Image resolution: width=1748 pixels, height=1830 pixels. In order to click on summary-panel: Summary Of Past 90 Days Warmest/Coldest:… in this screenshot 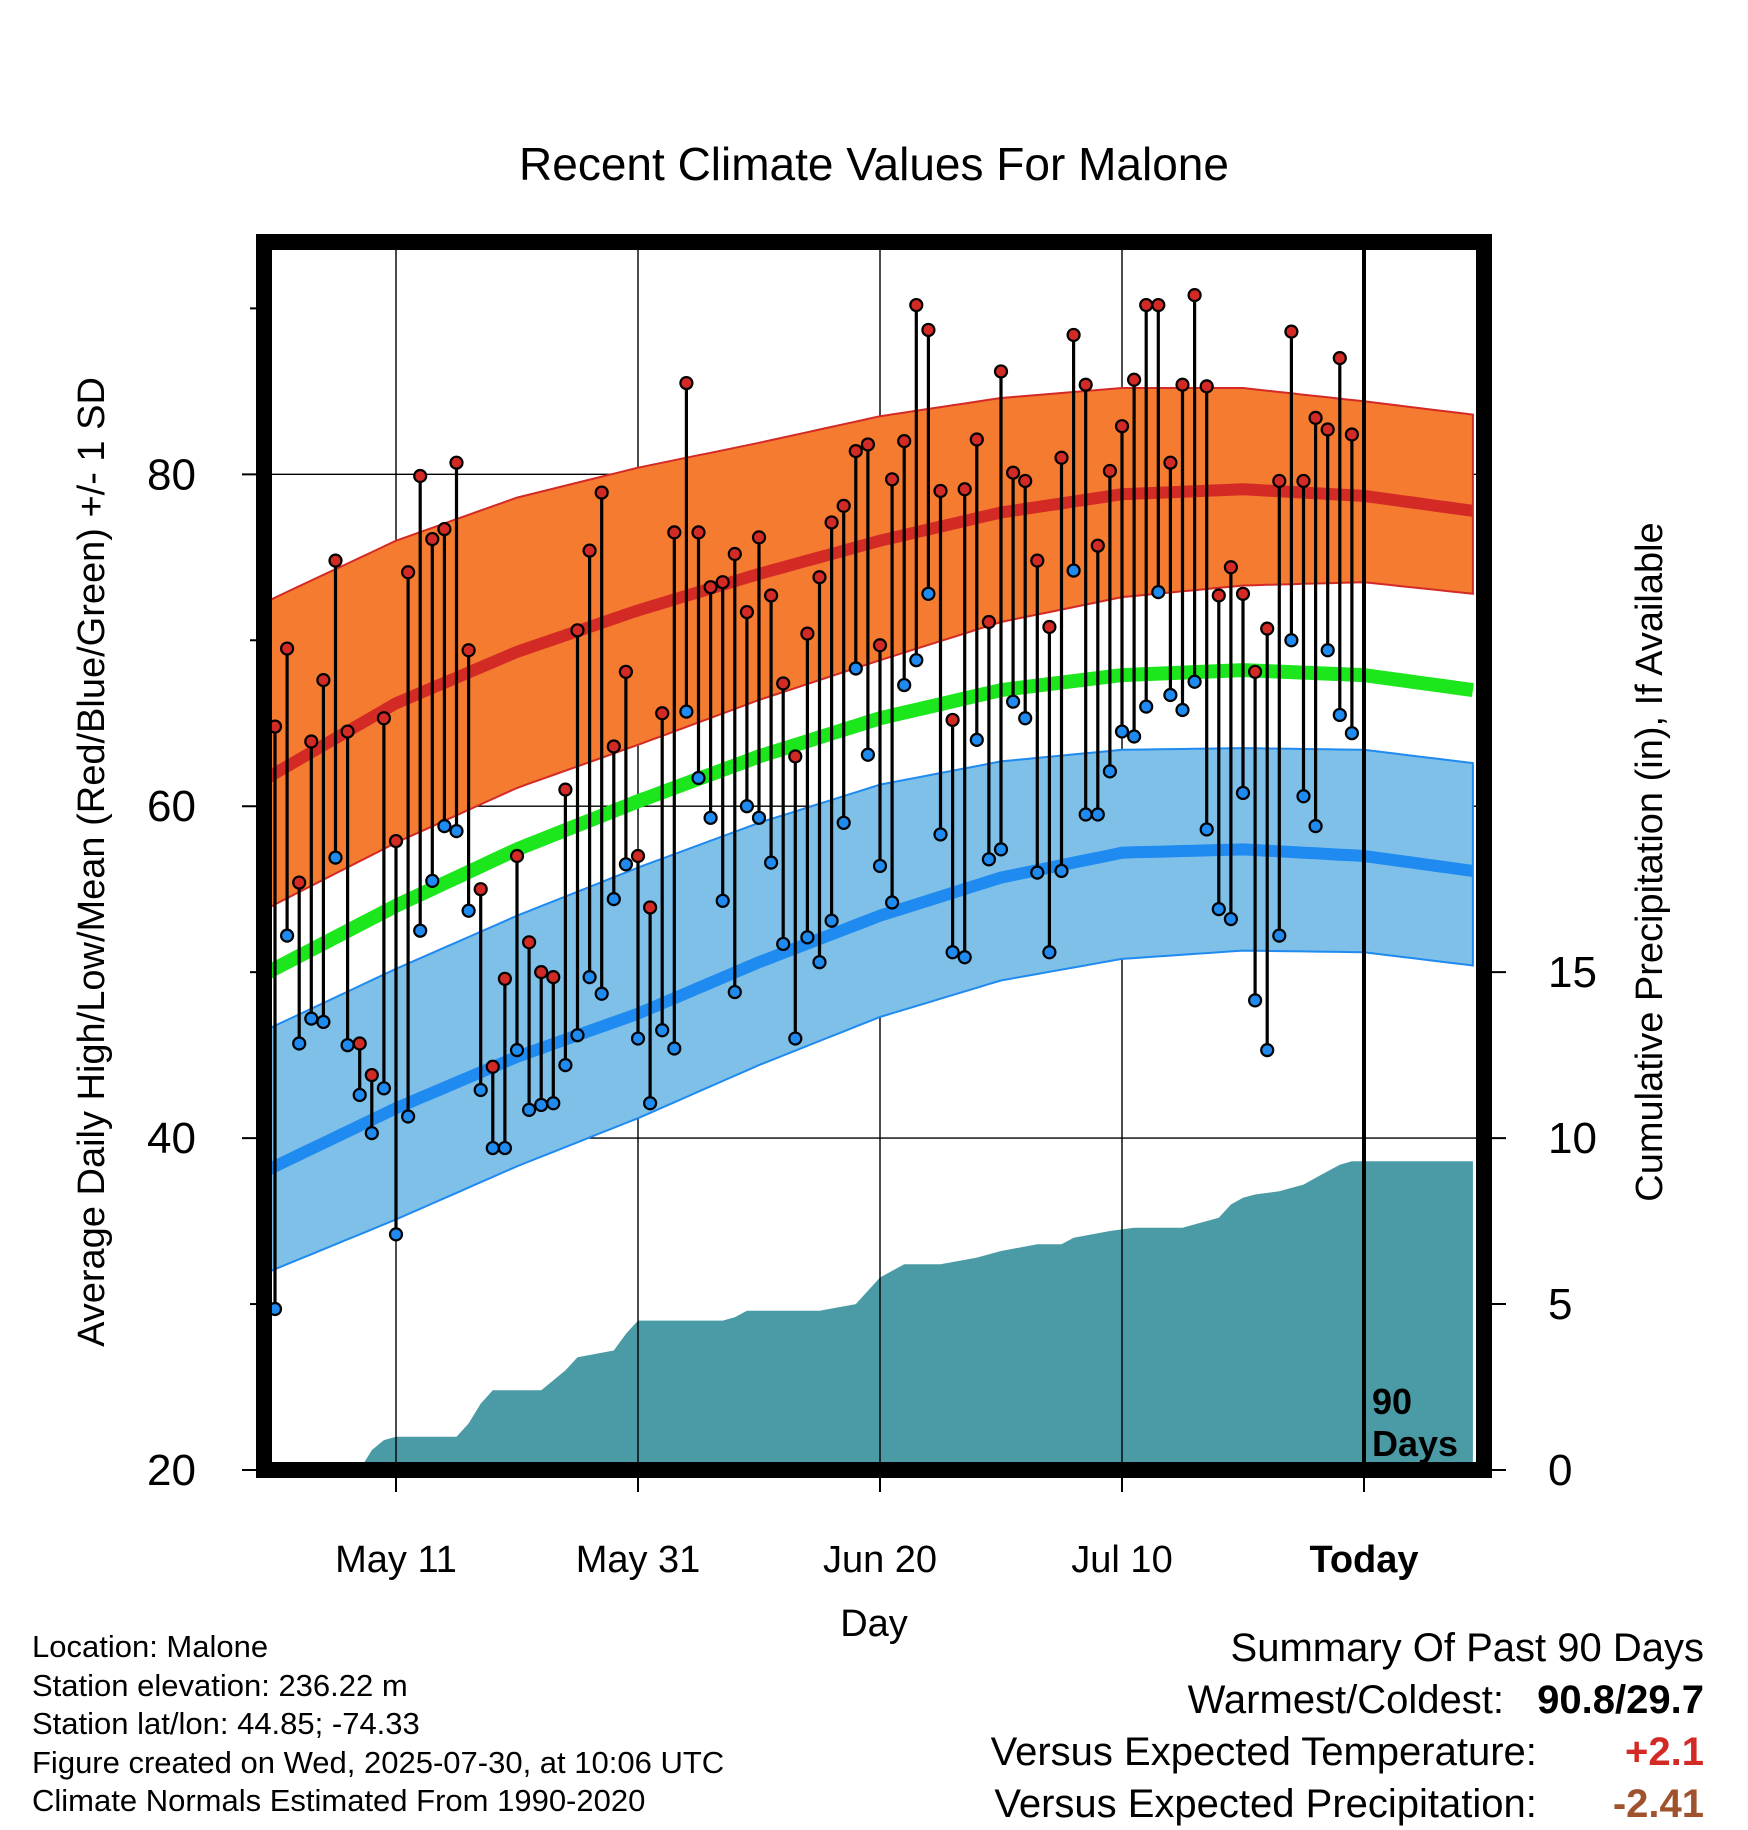, I will do `click(1347, 1726)`.